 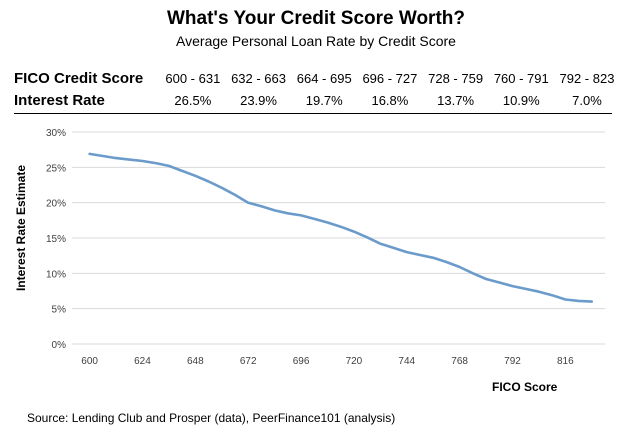 What do you see at coordinates (21, 228) in the screenshot?
I see `y-axis-label: Interest Rate Estimate` at bounding box center [21, 228].